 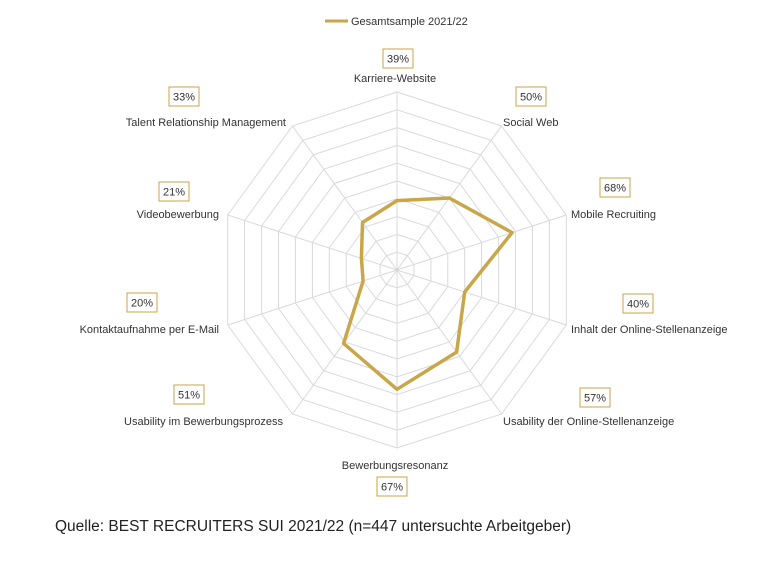 What do you see at coordinates (395, 79) in the screenshot?
I see `category-label: Karriere-Website` at bounding box center [395, 79].